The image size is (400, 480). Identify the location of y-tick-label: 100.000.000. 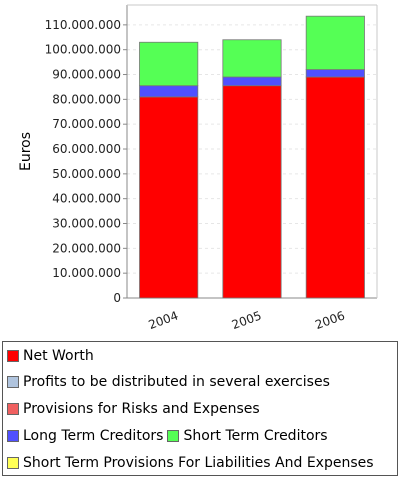
(83, 50).